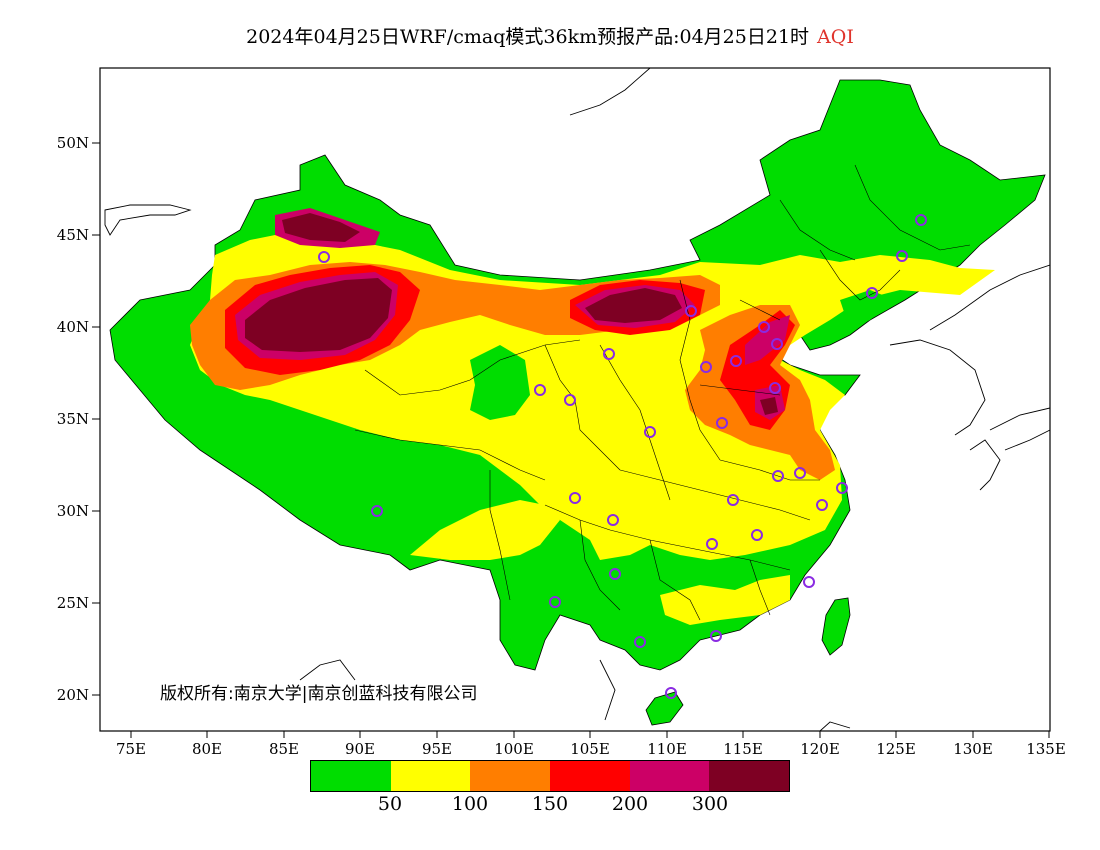 The height and width of the screenshot is (850, 1100). Describe the element at coordinates (836, 626) in the screenshot. I see `taiwan-island` at that location.